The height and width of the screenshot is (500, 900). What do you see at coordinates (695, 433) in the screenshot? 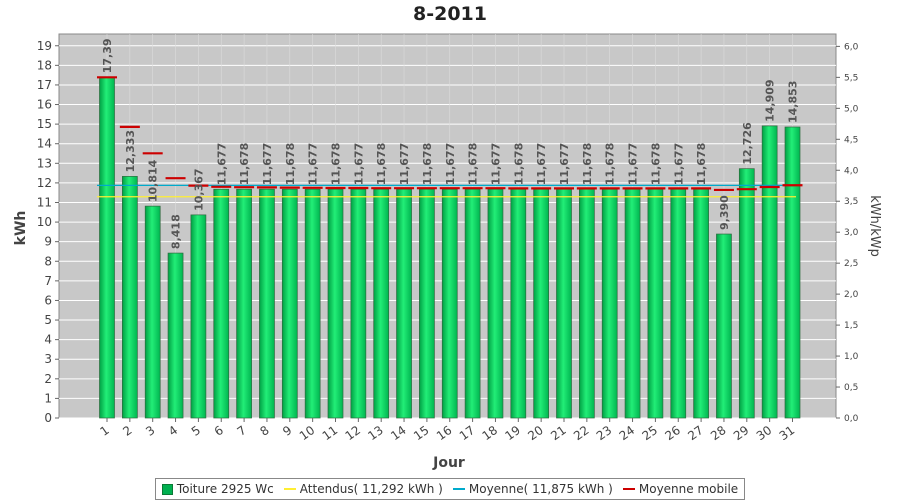
I see `x-tick-label: 27` at bounding box center [695, 433].